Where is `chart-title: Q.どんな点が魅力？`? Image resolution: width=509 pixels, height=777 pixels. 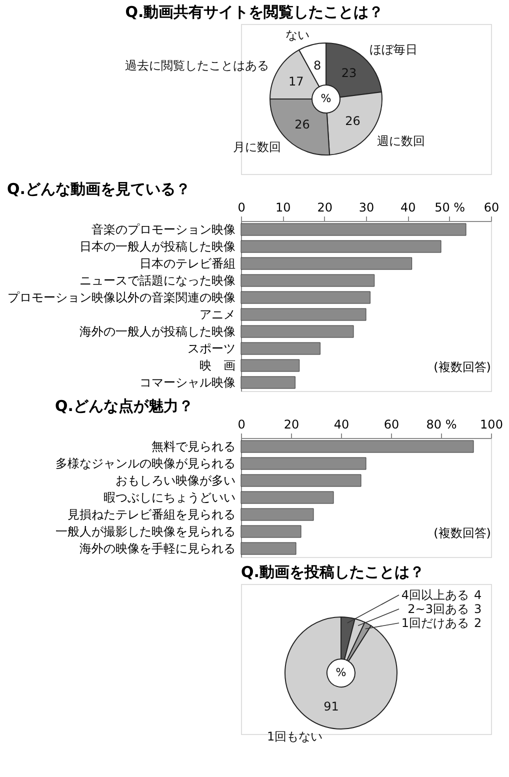 chart-title: Q.どんな点が魅力？ is located at coordinates (124, 406).